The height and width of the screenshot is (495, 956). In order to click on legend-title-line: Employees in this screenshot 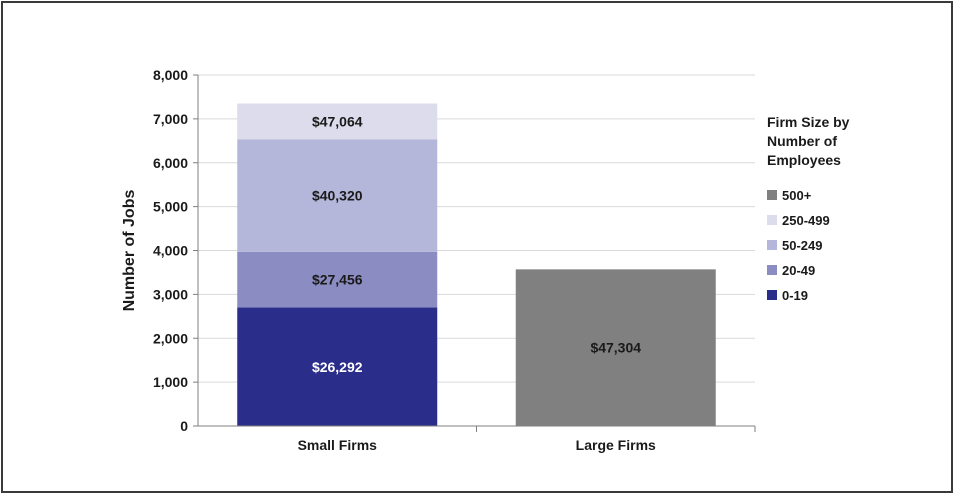, I will do `click(804, 160)`.